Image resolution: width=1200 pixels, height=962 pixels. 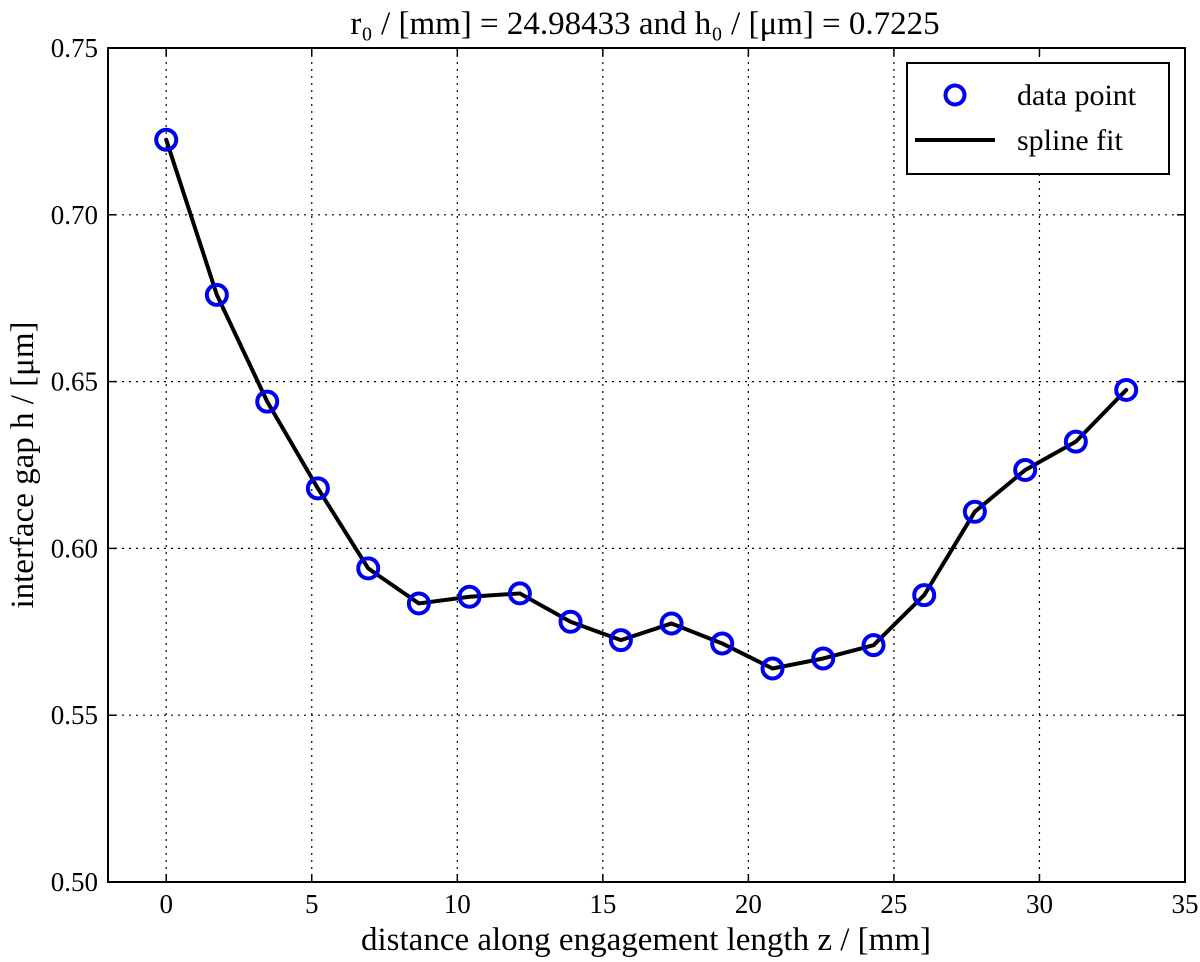 I want to click on y-axis-title: interface gap h / [μm], so click(x=23, y=464).